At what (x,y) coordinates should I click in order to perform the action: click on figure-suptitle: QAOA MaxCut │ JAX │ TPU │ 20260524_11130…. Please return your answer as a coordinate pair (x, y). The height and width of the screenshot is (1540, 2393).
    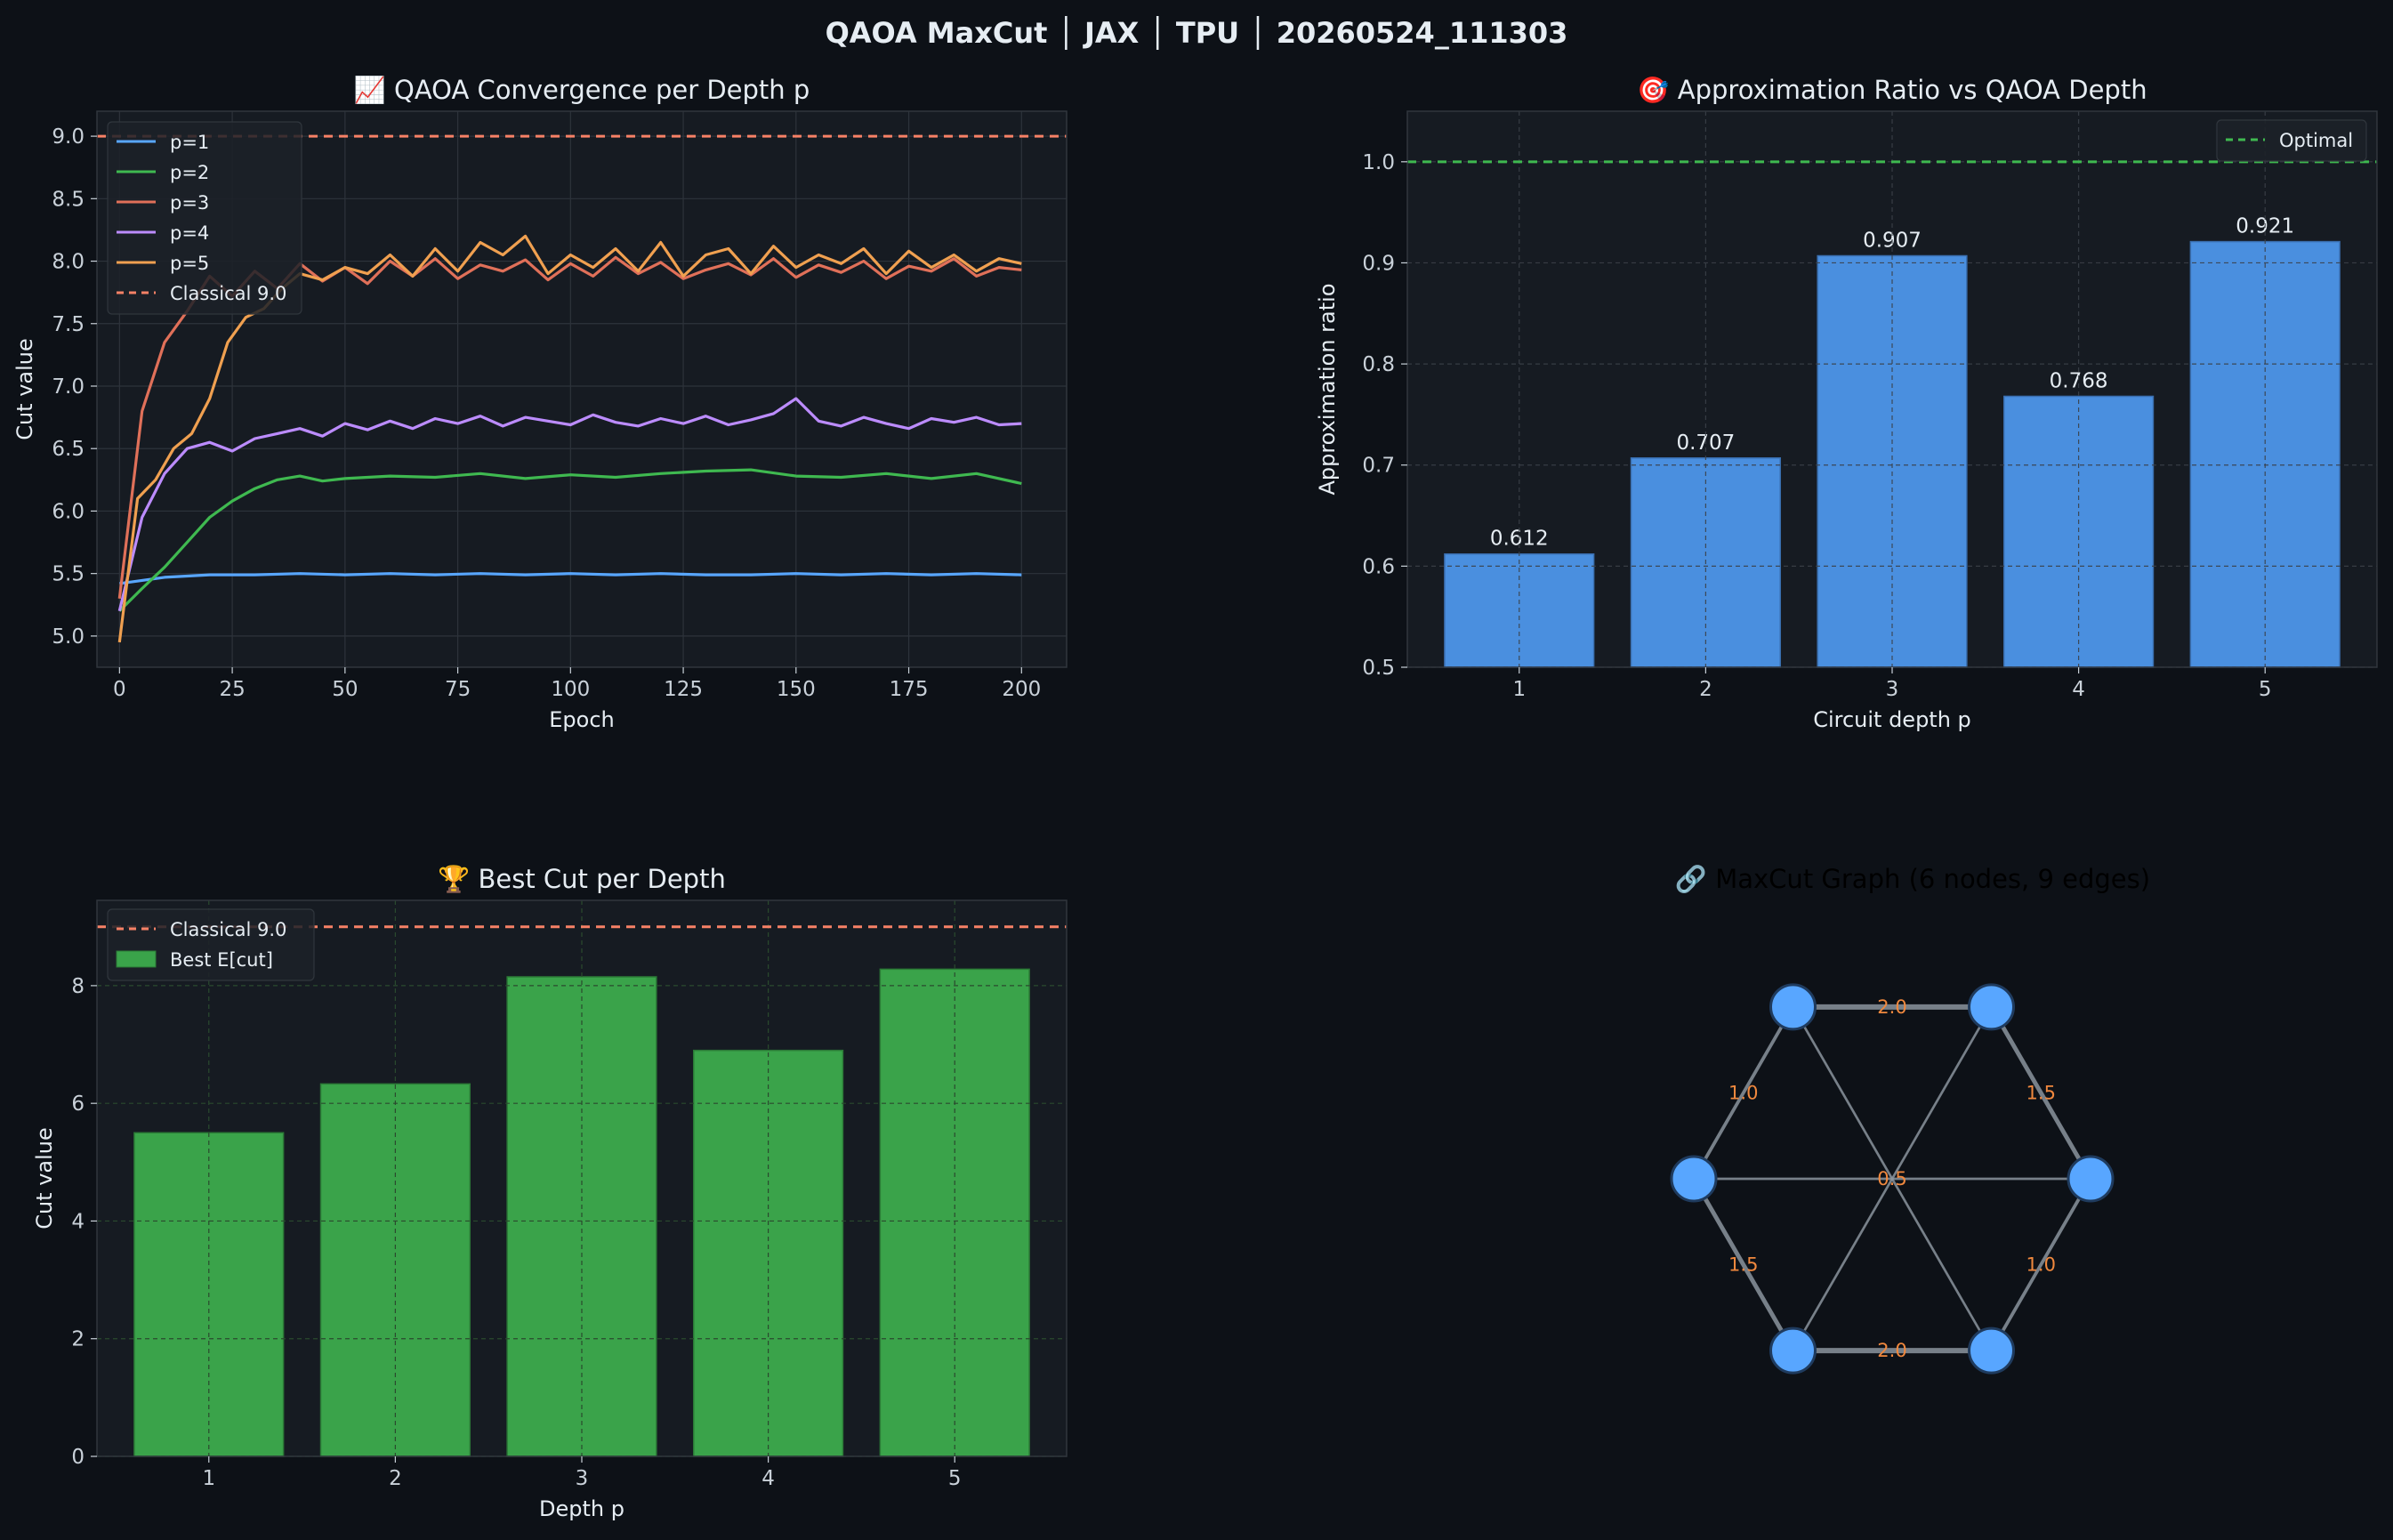
    Looking at the image, I should click on (1197, 32).